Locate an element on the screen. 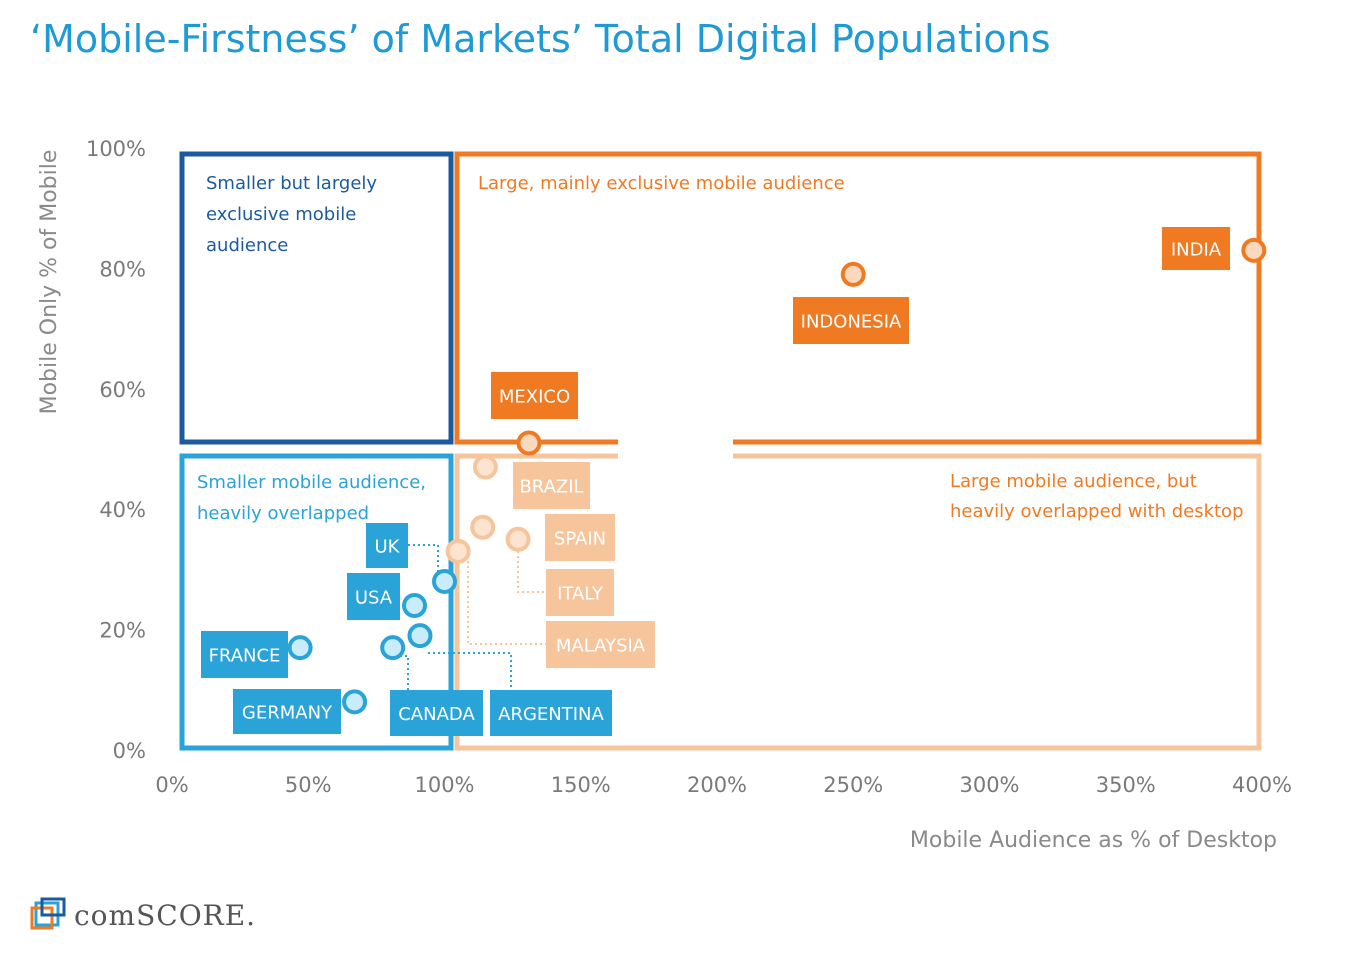  tag-indonesia is located at coordinates (851, 320).